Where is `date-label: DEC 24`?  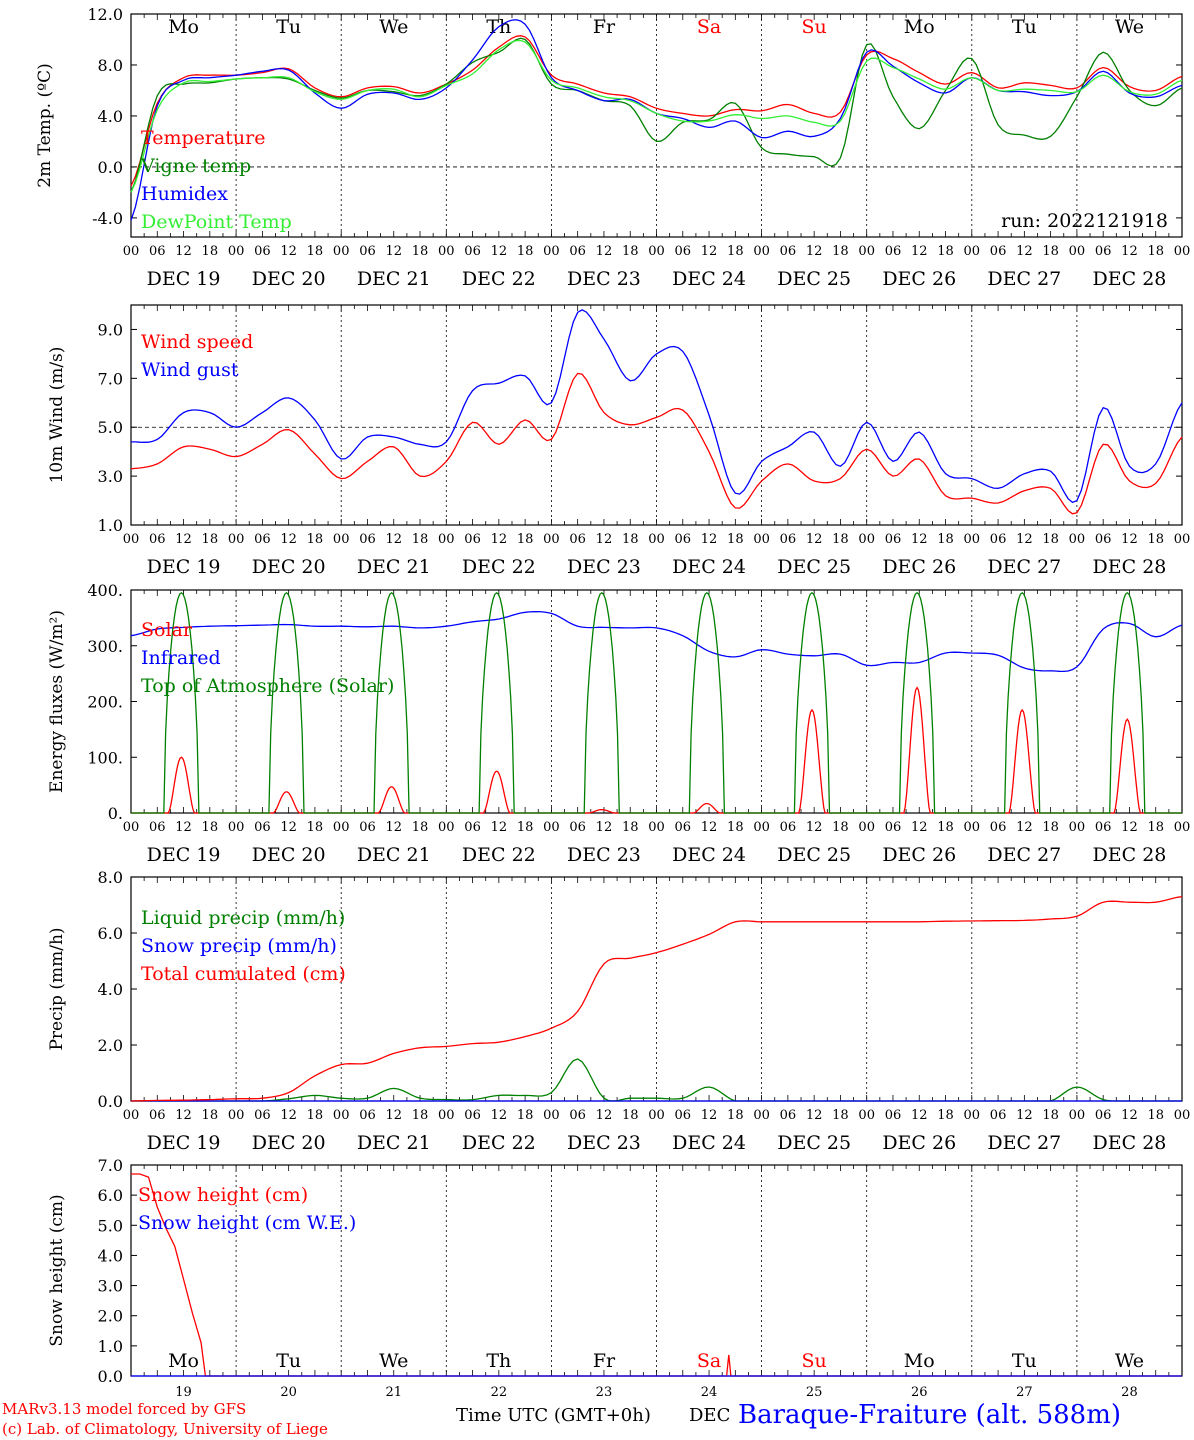
date-label: DEC 24 is located at coordinates (709, 567).